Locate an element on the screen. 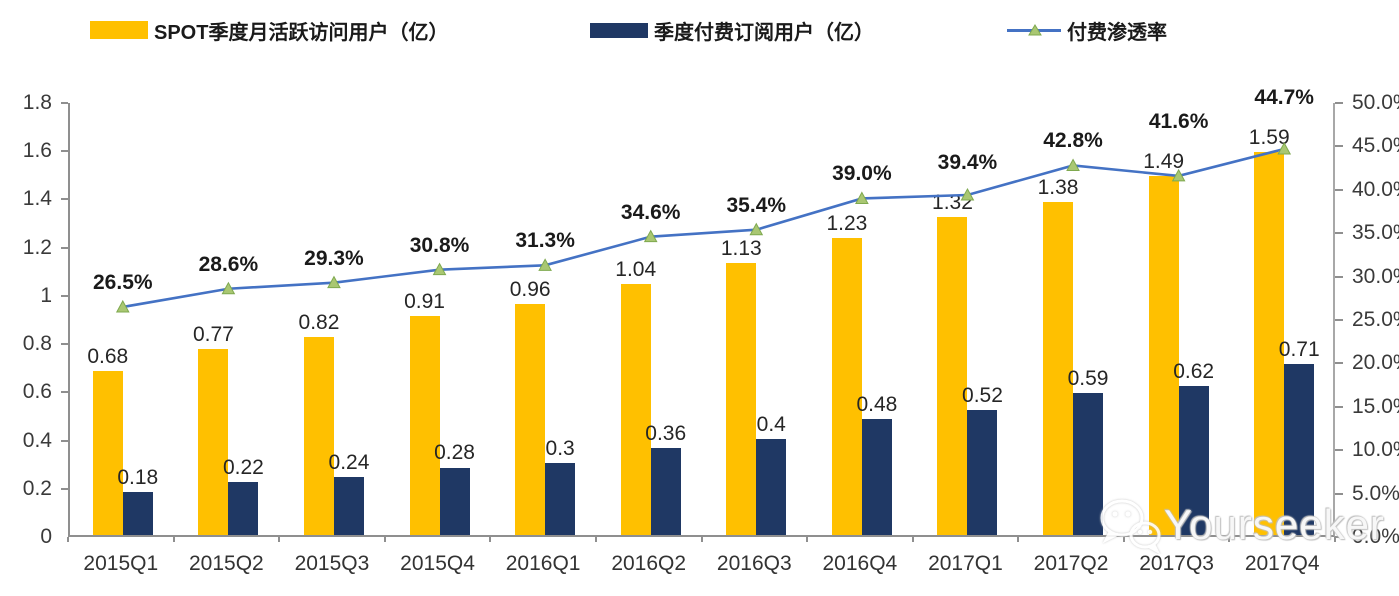 The image size is (1399, 596). right-axis-tick-label: 10.0% is located at coordinates (1375, 450).